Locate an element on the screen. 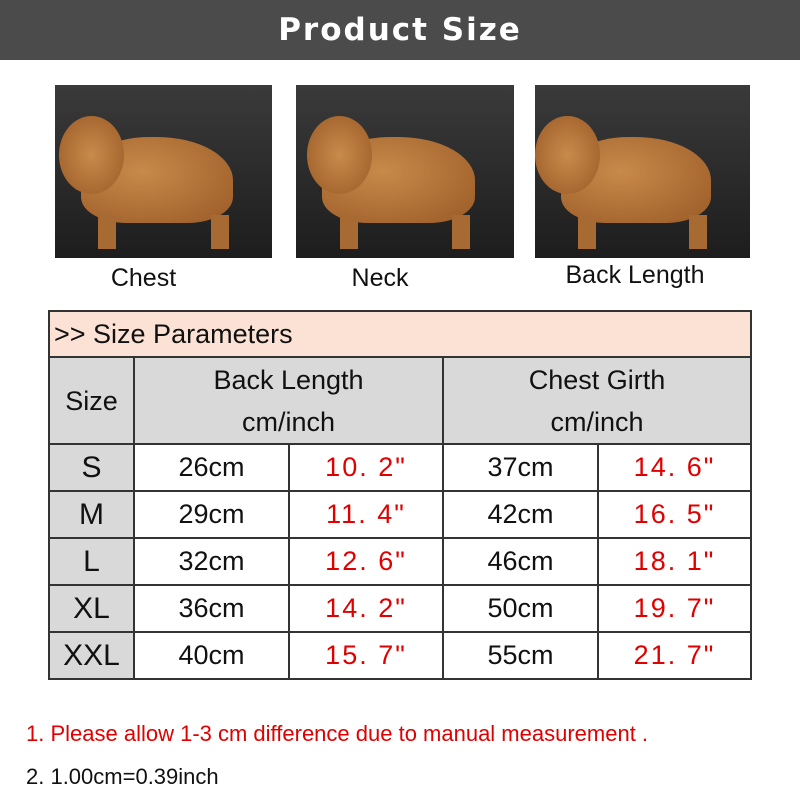  chest-cm-cell: 46cm is located at coordinates (520, 561).